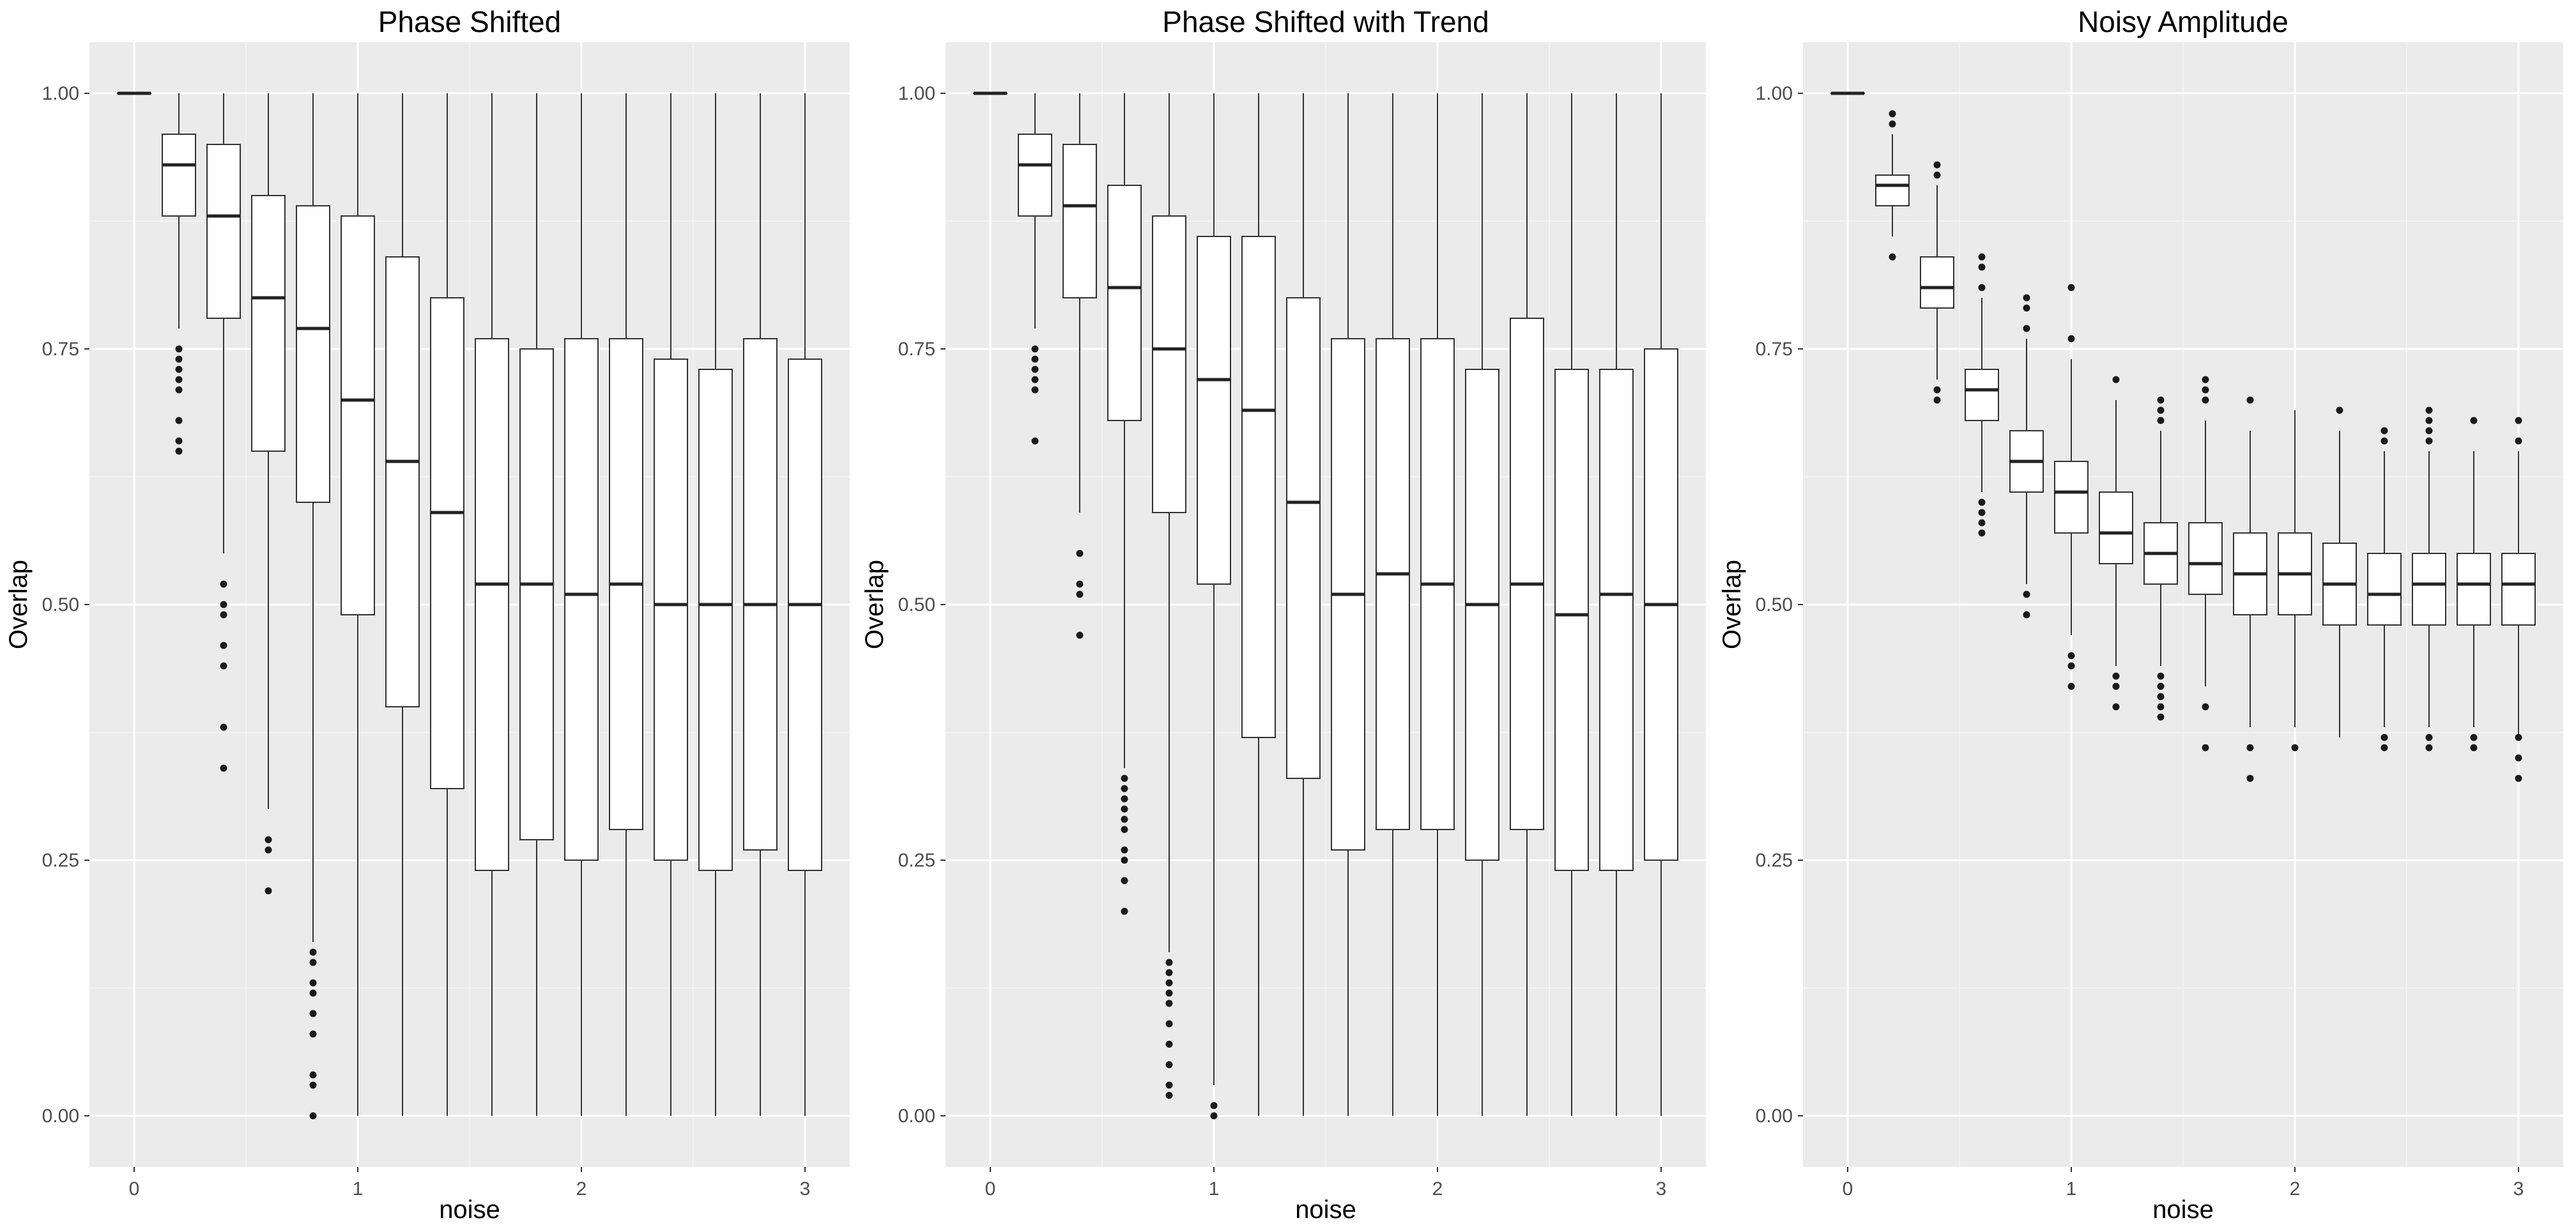  What do you see at coordinates (358, 1189) in the screenshot?
I see `x-tick-label: 1` at bounding box center [358, 1189].